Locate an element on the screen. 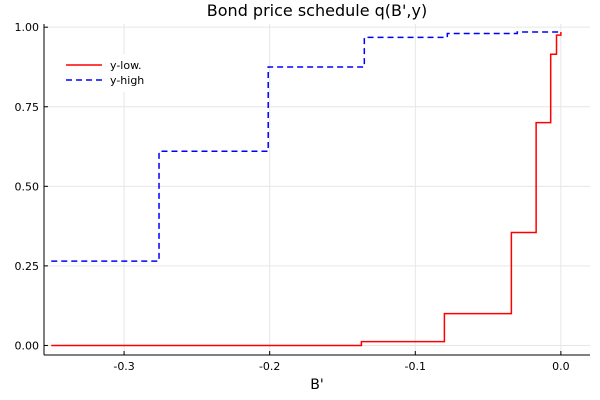 This screenshot has width=600, height=400. legend: y-low. y-high is located at coordinates (106, 73).